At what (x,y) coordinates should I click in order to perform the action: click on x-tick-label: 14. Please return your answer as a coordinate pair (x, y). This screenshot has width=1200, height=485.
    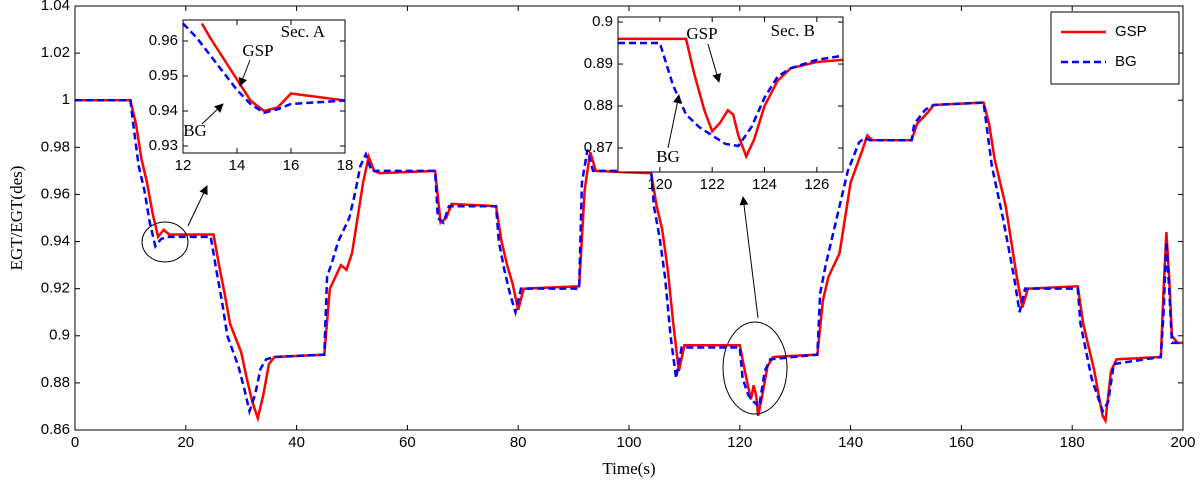
    Looking at the image, I should click on (237, 165).